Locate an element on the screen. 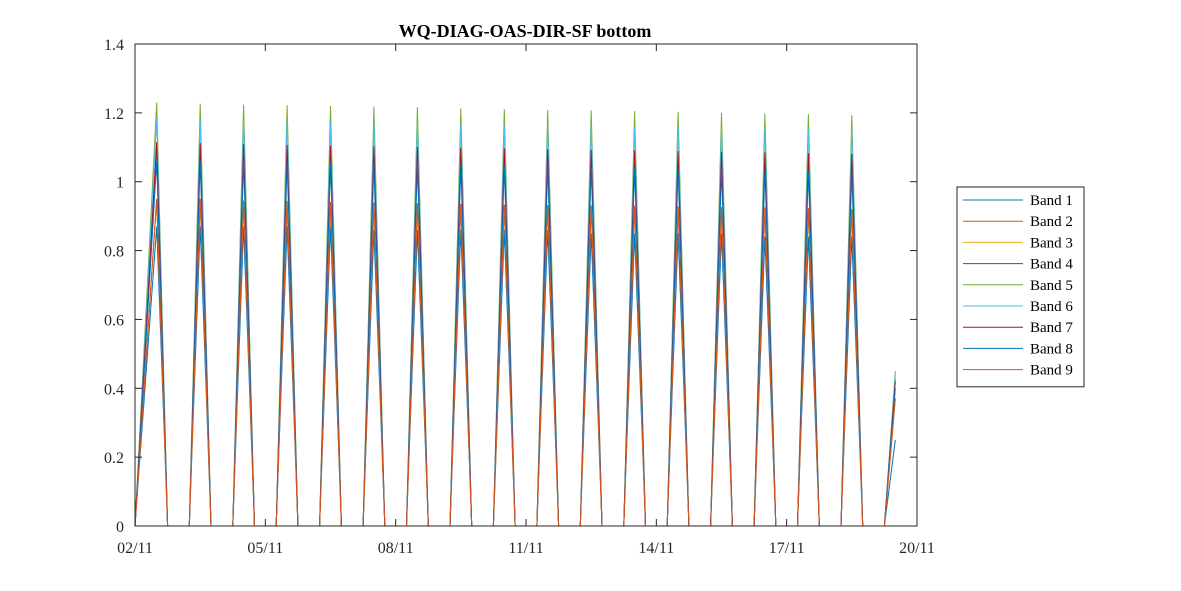  y-tick-label: 1.2 is located at coordinates (114, 114).